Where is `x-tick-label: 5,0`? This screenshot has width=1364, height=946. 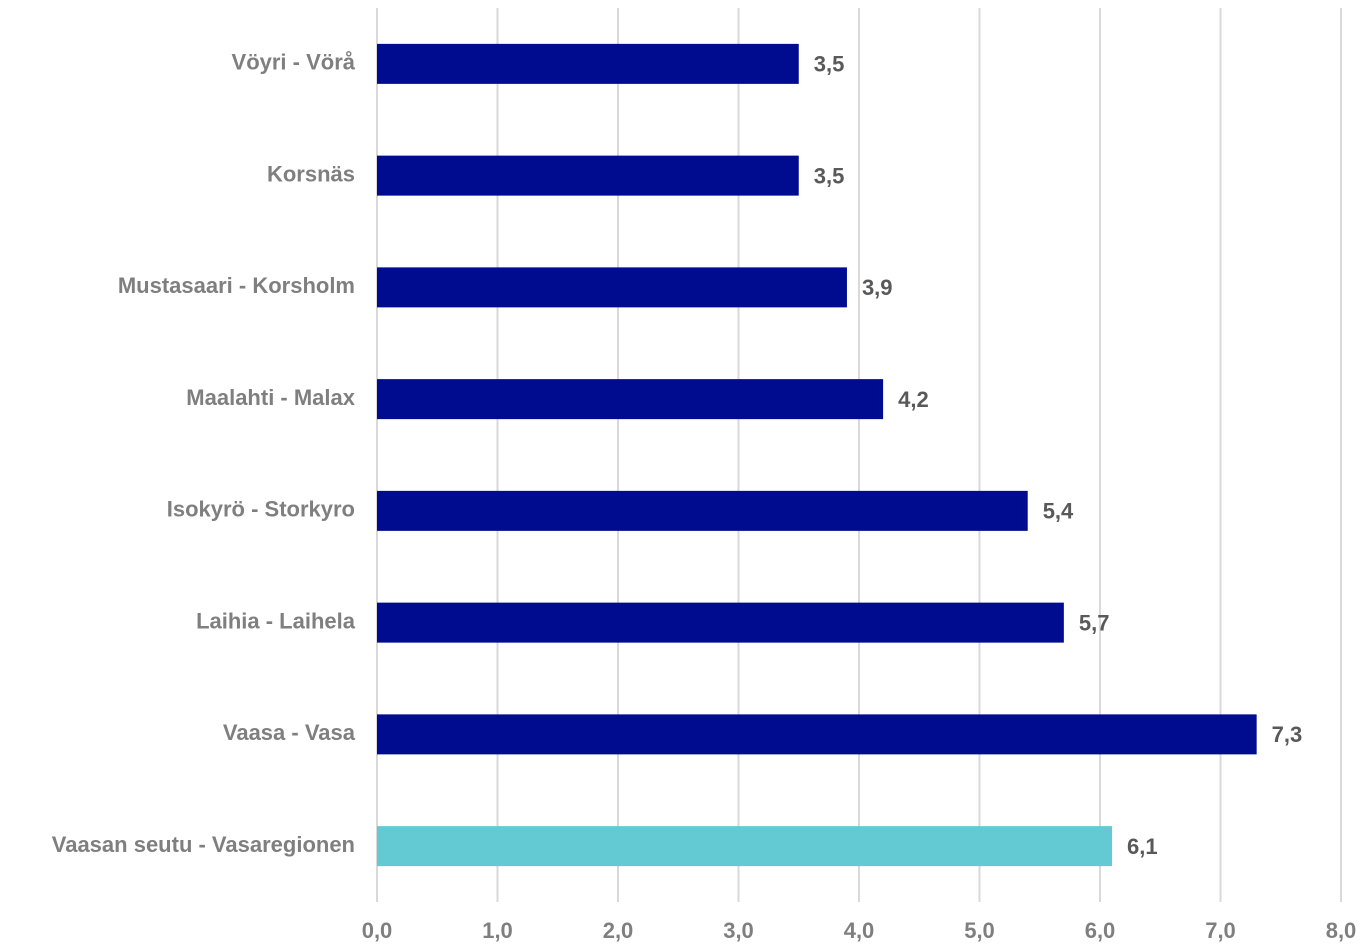
x-tick-label: 5,0 is located at coordinates (979, 930).